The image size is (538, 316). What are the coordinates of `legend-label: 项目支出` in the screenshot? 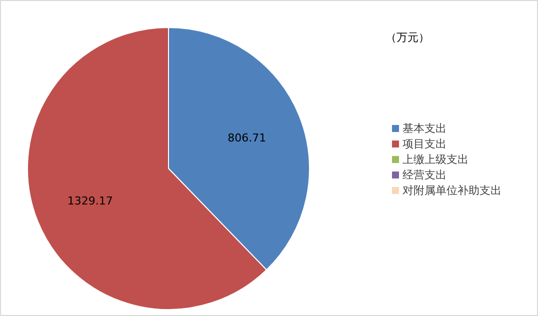 It's located at (424, 144).